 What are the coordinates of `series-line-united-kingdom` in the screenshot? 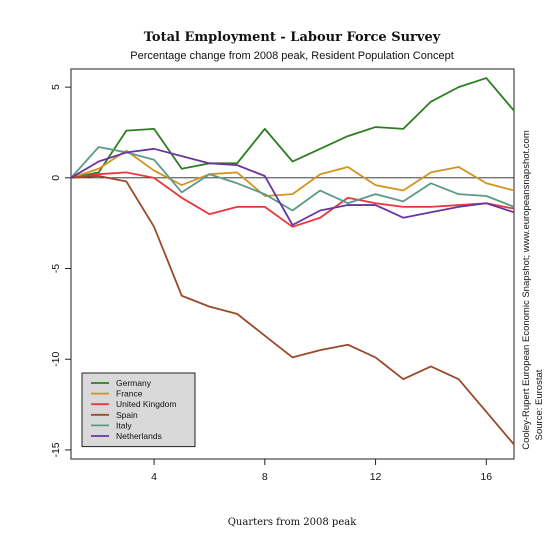 It's located at (292, 199).